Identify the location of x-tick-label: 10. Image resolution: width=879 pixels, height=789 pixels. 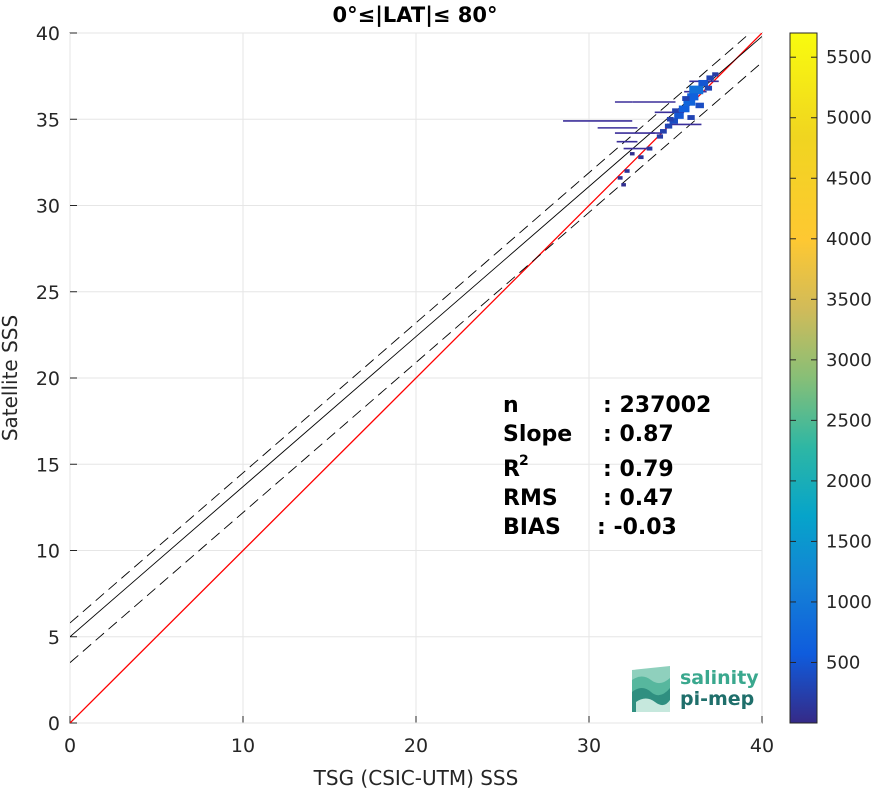
(243, 746).